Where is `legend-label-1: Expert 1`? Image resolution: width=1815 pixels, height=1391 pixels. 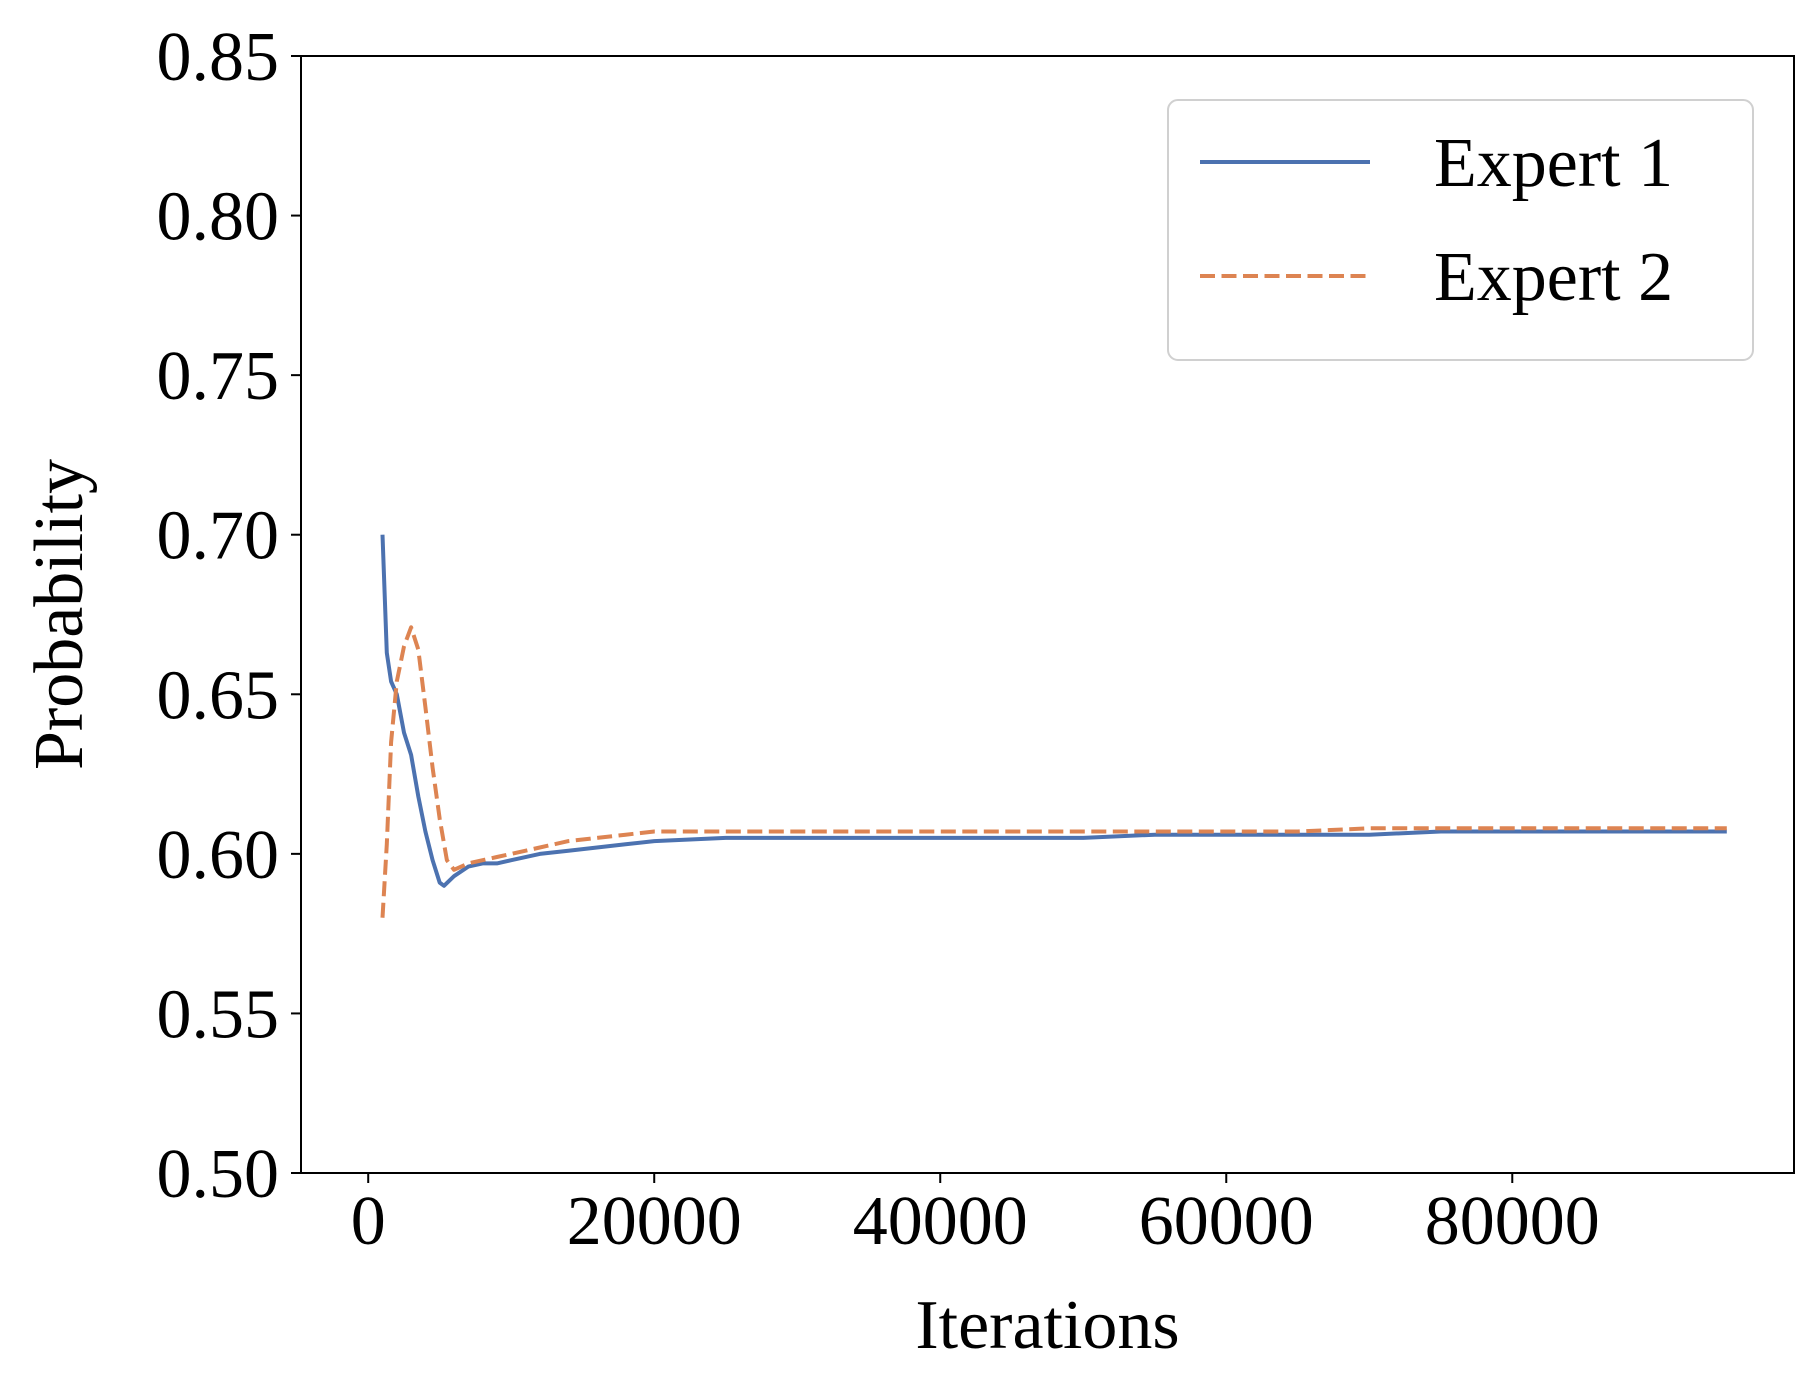 legend-label-1: Expert 1 is located at coordinates (1553, 163).